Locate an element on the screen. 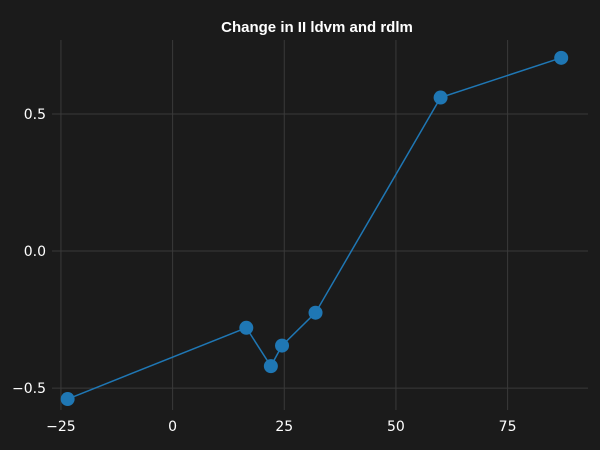 This screenshot has width=600, height=450. x-tick-label: 0 is located at coordinates (172, 427).